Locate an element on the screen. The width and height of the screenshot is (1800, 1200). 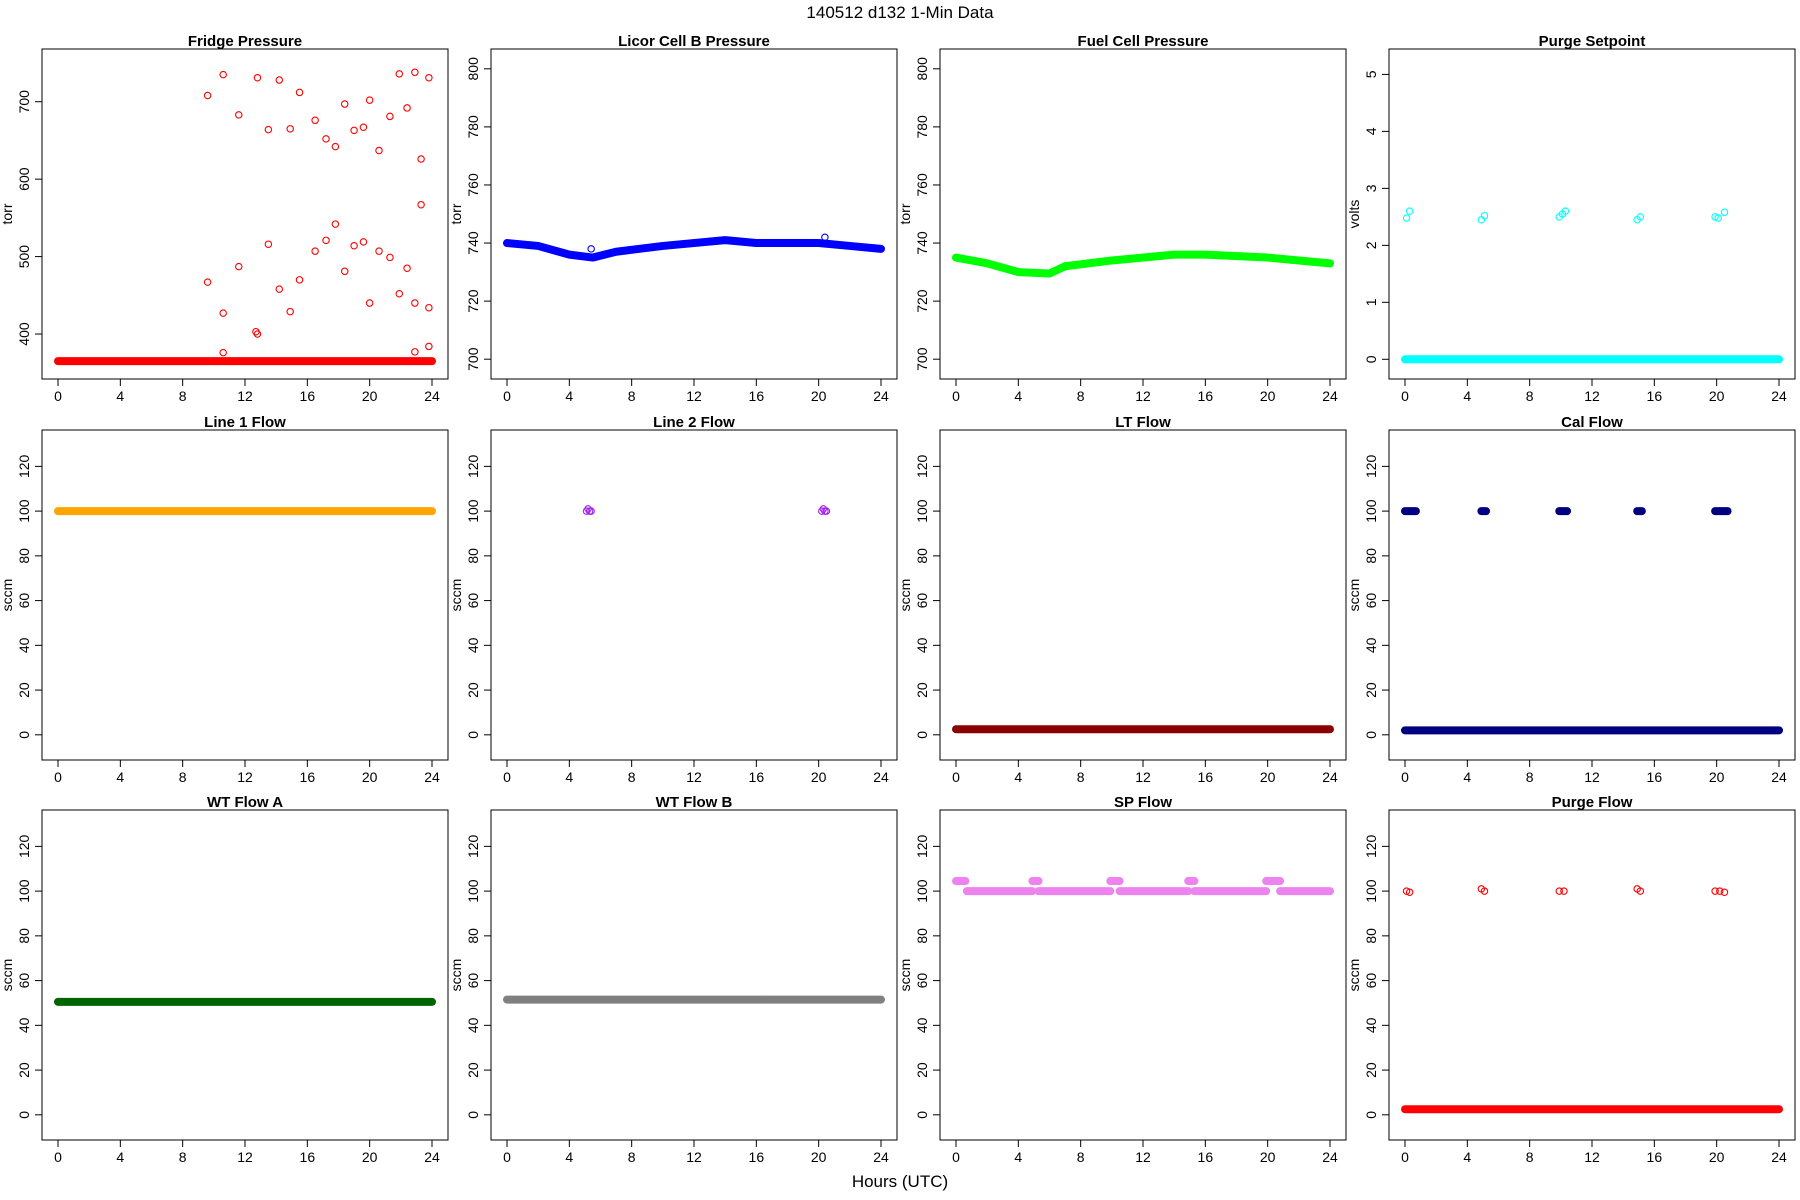
chart-title: Purge Setpoint is located at coordinates (1592, 41).